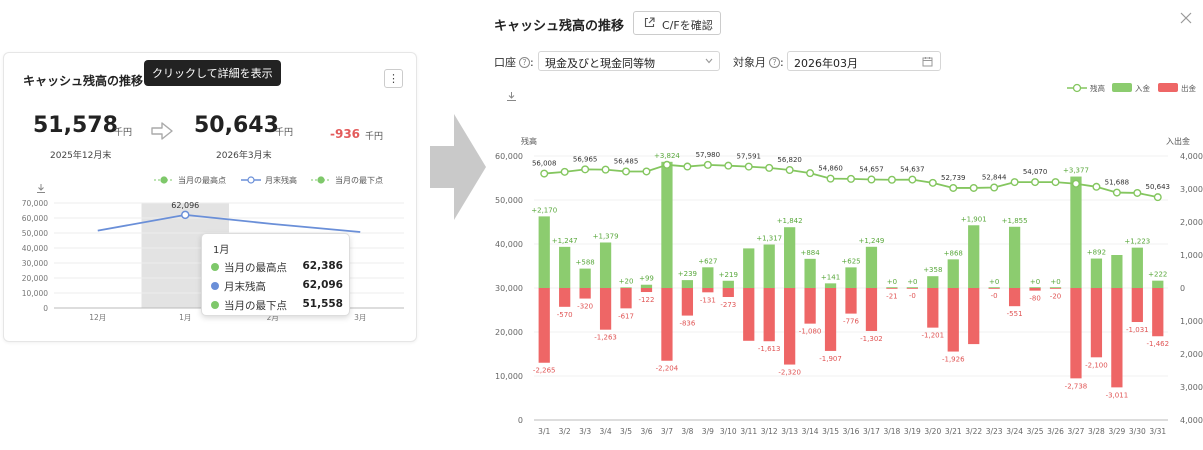  I want to click on cf-confirm-button: C/Fを確認, so click(677, 23).